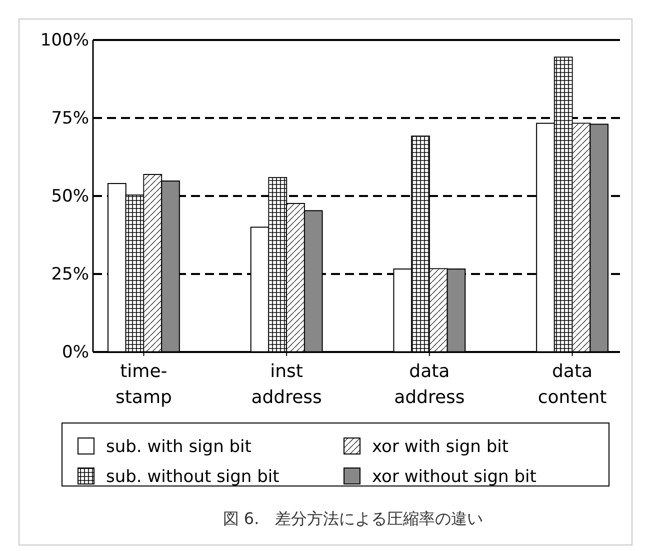 The width and height of the screenshot is (651, 551). What do you see at coordinates (179, 447) in the screenshot?
I see `legend-label: sub. with sign bit` at bounding box center [179, 447].